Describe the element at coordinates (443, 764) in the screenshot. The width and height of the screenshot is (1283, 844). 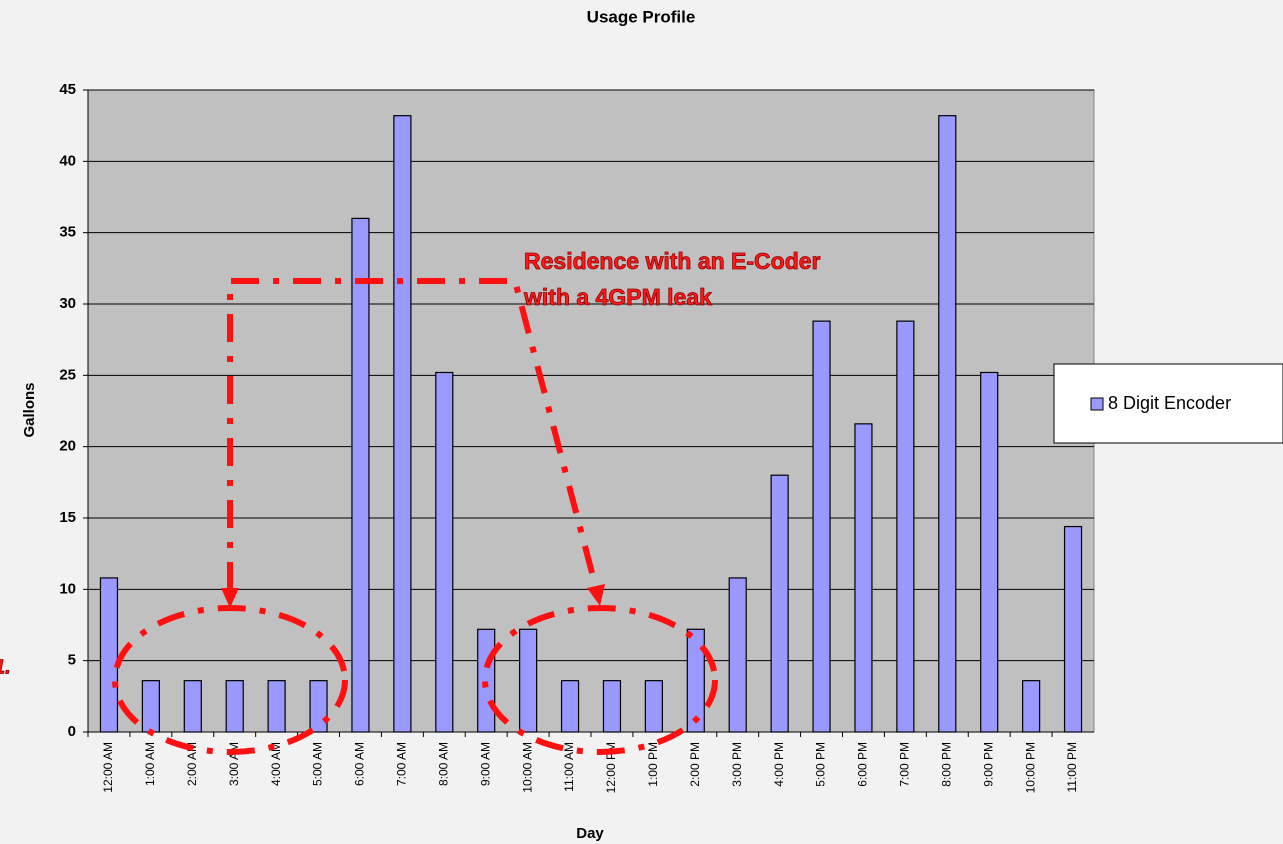
I see `x-tick-label: 8:00 AM` at that location.